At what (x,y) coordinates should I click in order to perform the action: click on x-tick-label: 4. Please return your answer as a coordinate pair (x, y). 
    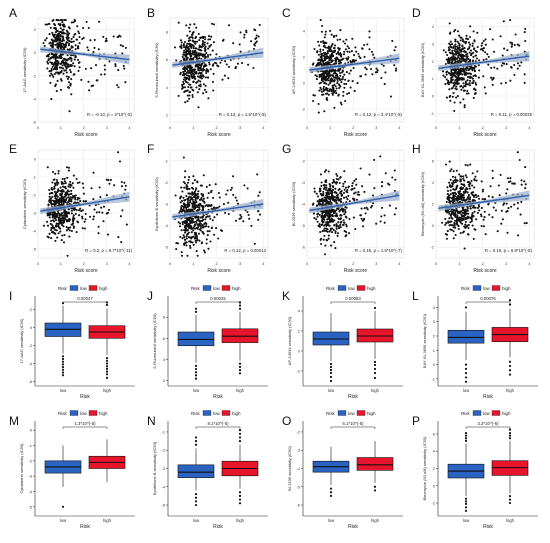
    Looking at the image, I should click on (399, 127).